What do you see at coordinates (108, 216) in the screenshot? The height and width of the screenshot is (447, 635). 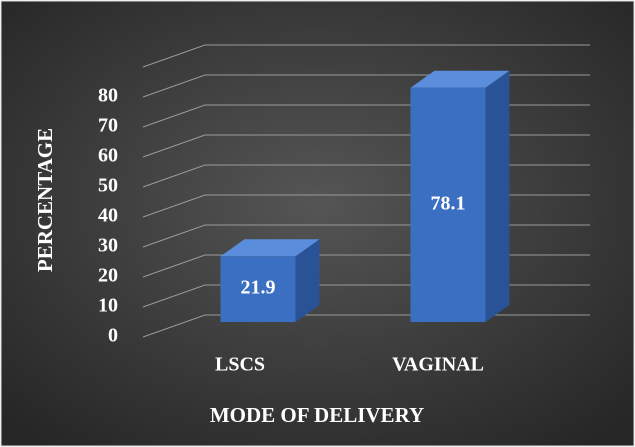 I see `y-tick-label: 40` at bounding box center [108, 216].